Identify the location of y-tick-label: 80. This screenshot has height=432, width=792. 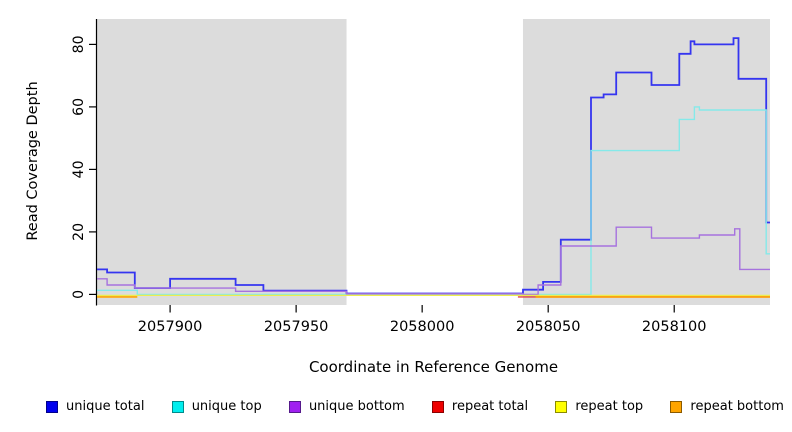
(79, 44).